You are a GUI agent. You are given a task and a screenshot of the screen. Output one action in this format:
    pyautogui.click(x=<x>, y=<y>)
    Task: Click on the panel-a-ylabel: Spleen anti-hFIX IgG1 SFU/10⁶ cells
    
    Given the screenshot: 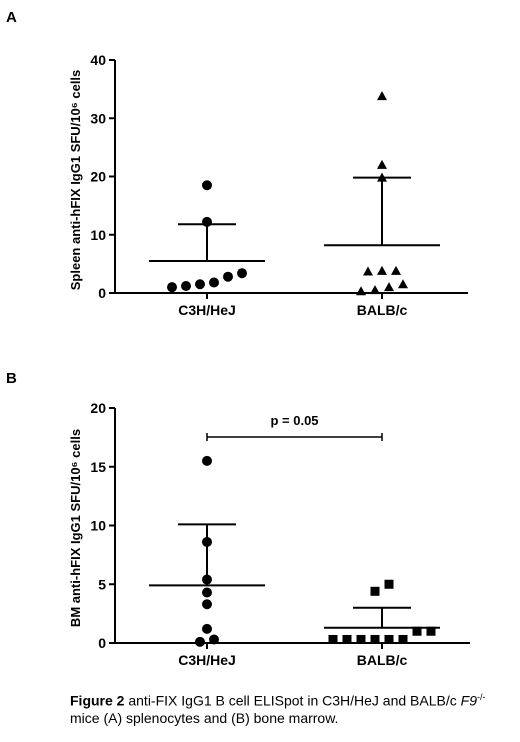 What is the action you would take?
    pyautogui.click(x=75, y=180)
    